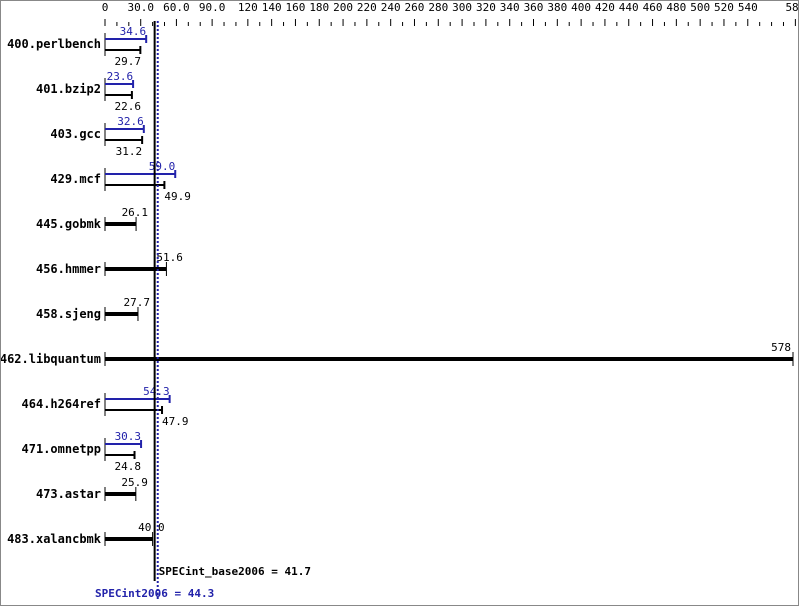 This screenshot has height=606, width=799. What do you see at coordinates (140, 7) in the screenshot?
I see `tick-label: 30.0` at bounding box center [140, 7].